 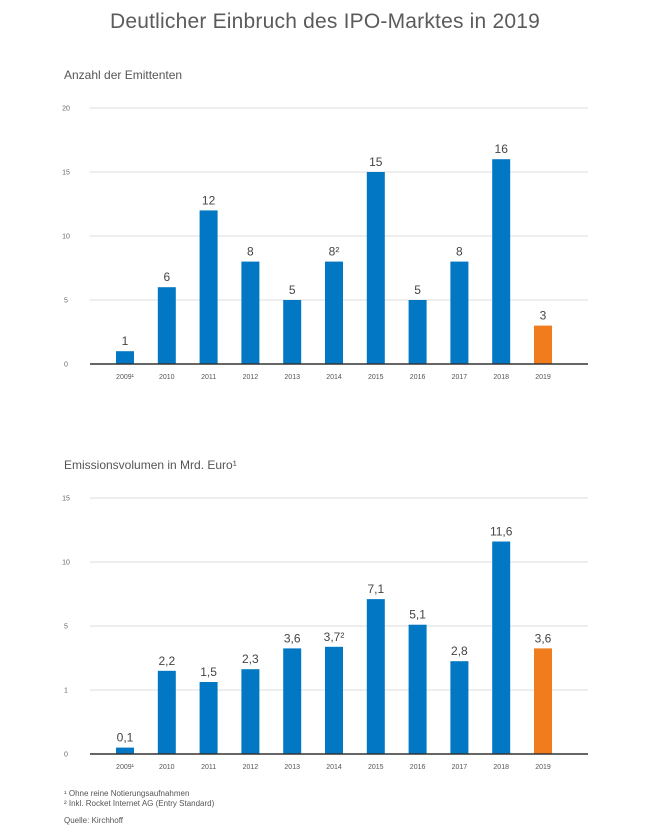 What do you see at coordinates (459, 651) in the screenshot?
I see `bar-value-label: 2,8` at bounding box center [459, 651].